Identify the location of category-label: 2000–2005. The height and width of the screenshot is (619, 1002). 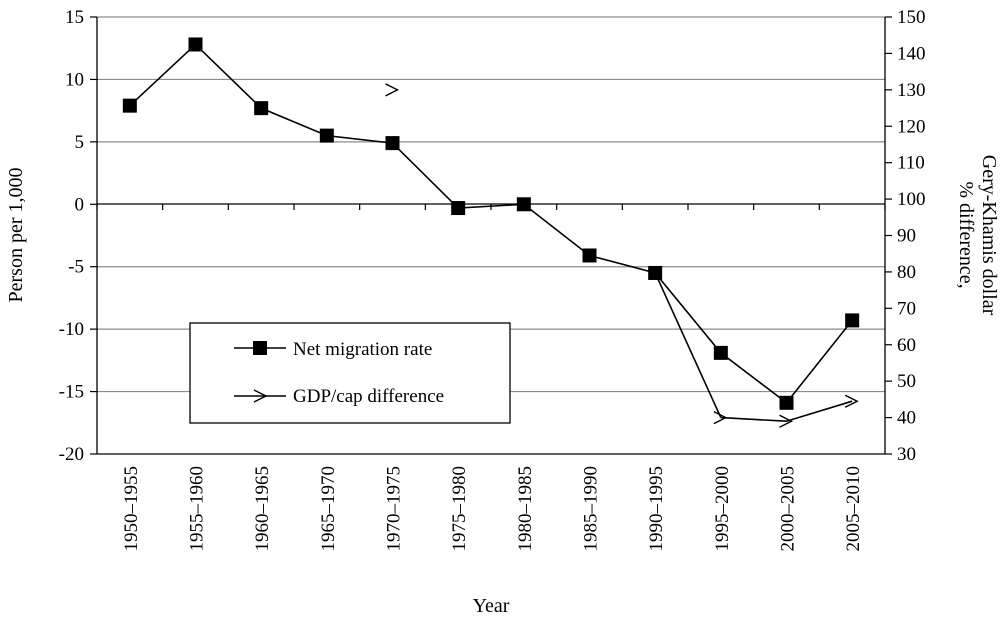
(788, 509).